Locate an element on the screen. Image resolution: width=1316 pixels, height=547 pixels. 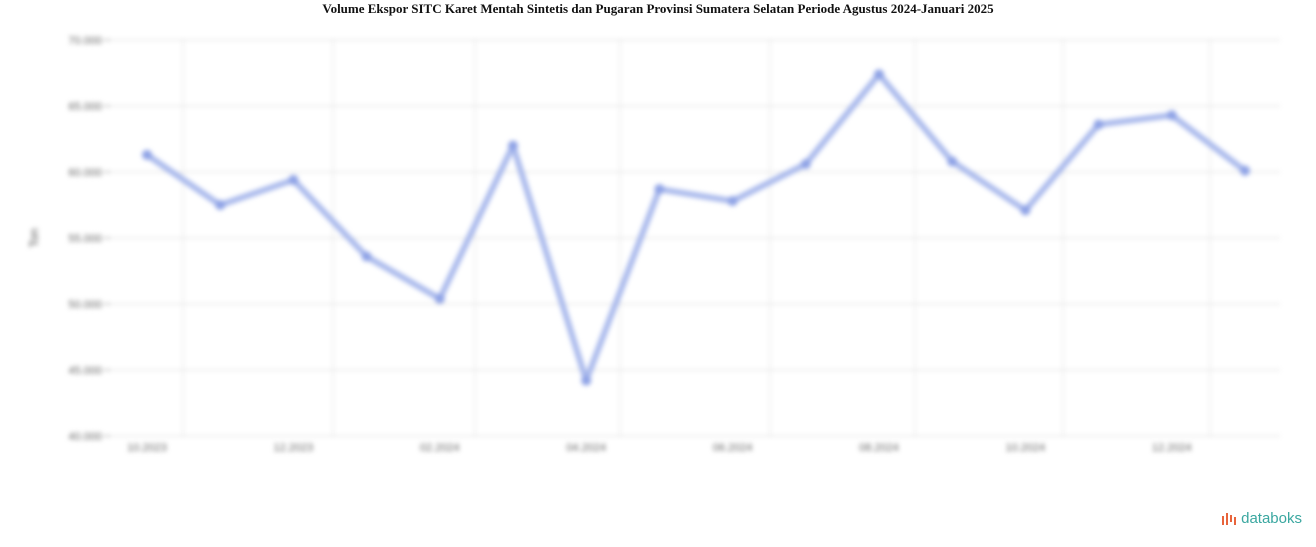
databoks-logo-text: databoks is located at coordinates (1271, 518).